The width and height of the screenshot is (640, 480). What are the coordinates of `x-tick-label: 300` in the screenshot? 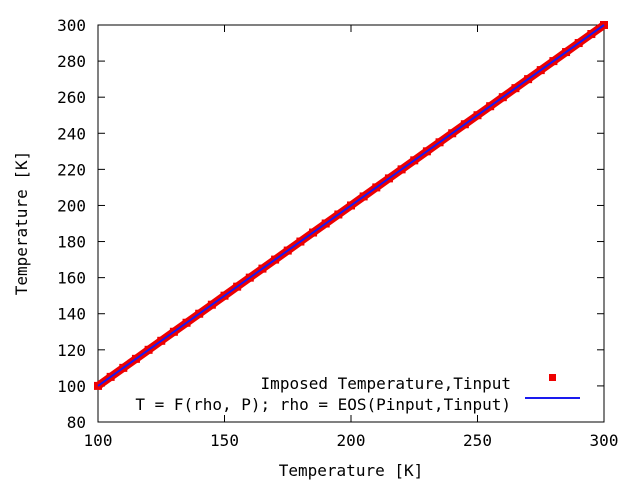 It's located at (604, 440).